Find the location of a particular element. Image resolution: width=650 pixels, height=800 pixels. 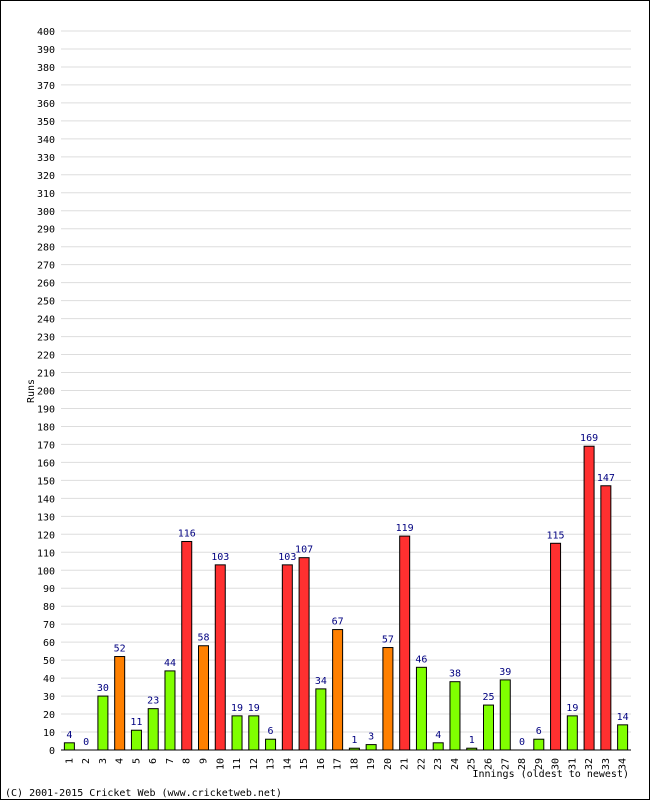

y-tick-label: 380 is located at coordinates (46, 68).